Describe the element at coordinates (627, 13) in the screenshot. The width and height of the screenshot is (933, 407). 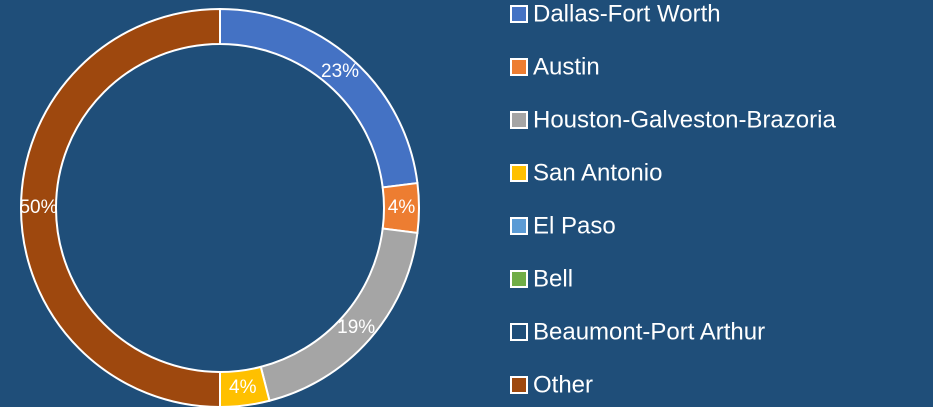
I see `legend-label: Dallas-Fort Worth` at that location.